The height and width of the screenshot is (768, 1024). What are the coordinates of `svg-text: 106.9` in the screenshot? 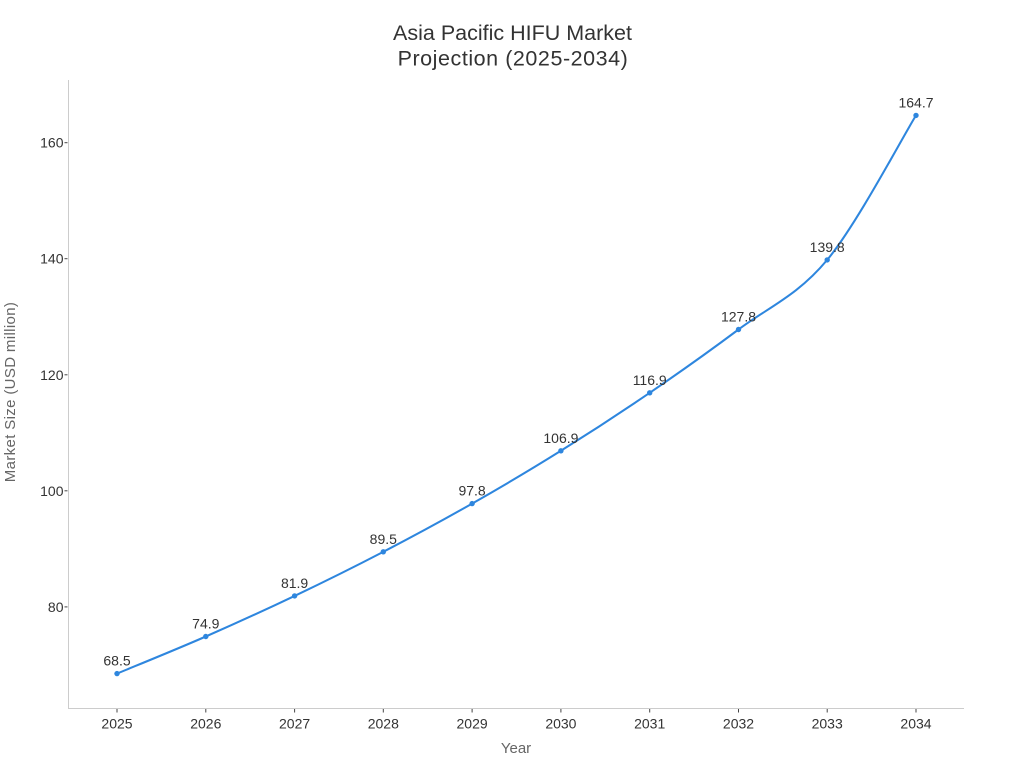 It's located at (560, 438).